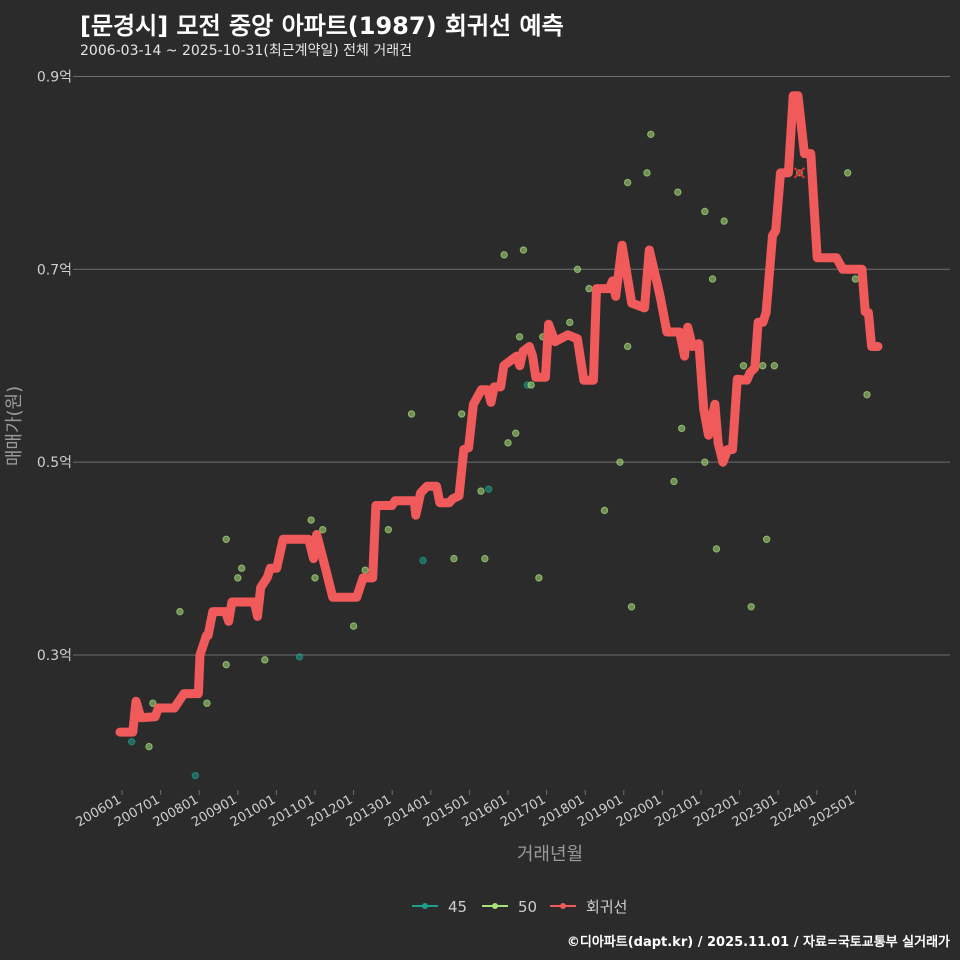 The height and width of the screenshot is (960, 960). Describe the element at coordinates (54, 656) in the screenshot. I see `y-tick-label: 0.3억` at that location.